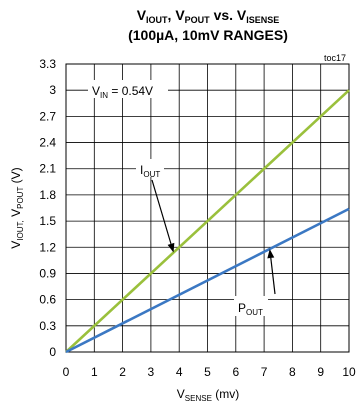 The height and width of the screenshot is (407, 357). I want to click on y-tick-label-6: 1.8, so click(47, 195).